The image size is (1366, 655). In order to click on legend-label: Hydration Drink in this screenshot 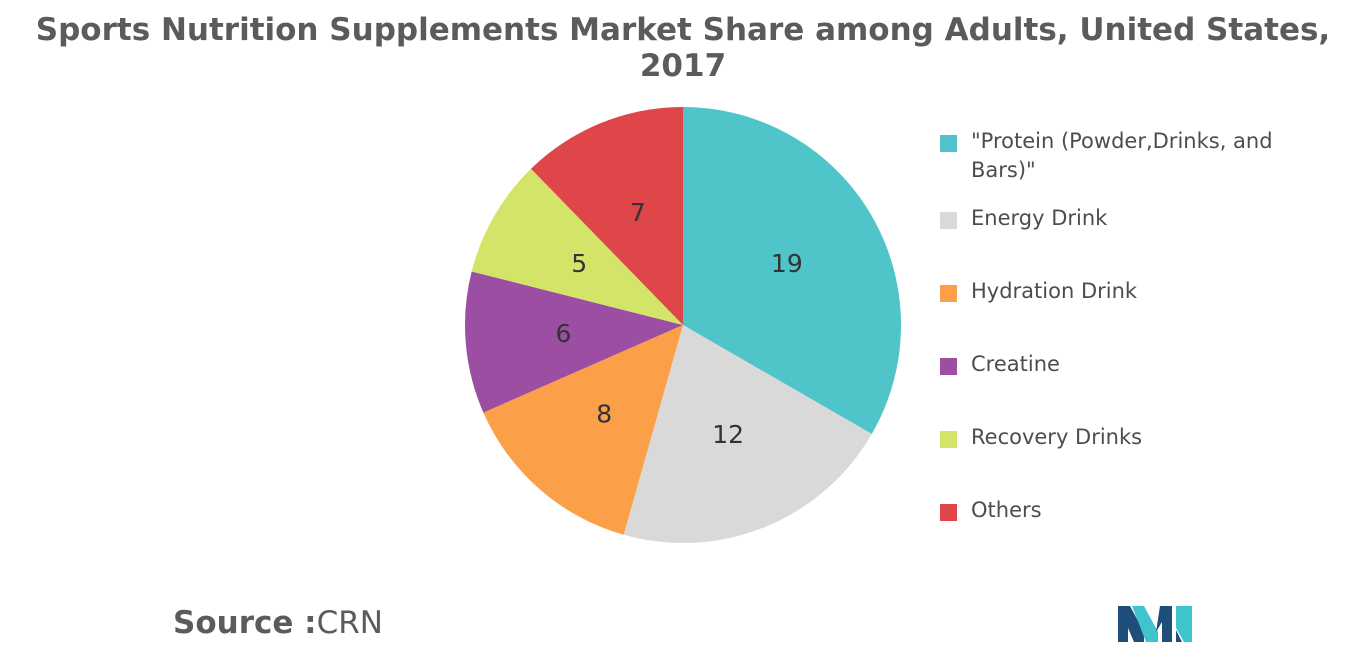, I will do `click(1054, 291)`.